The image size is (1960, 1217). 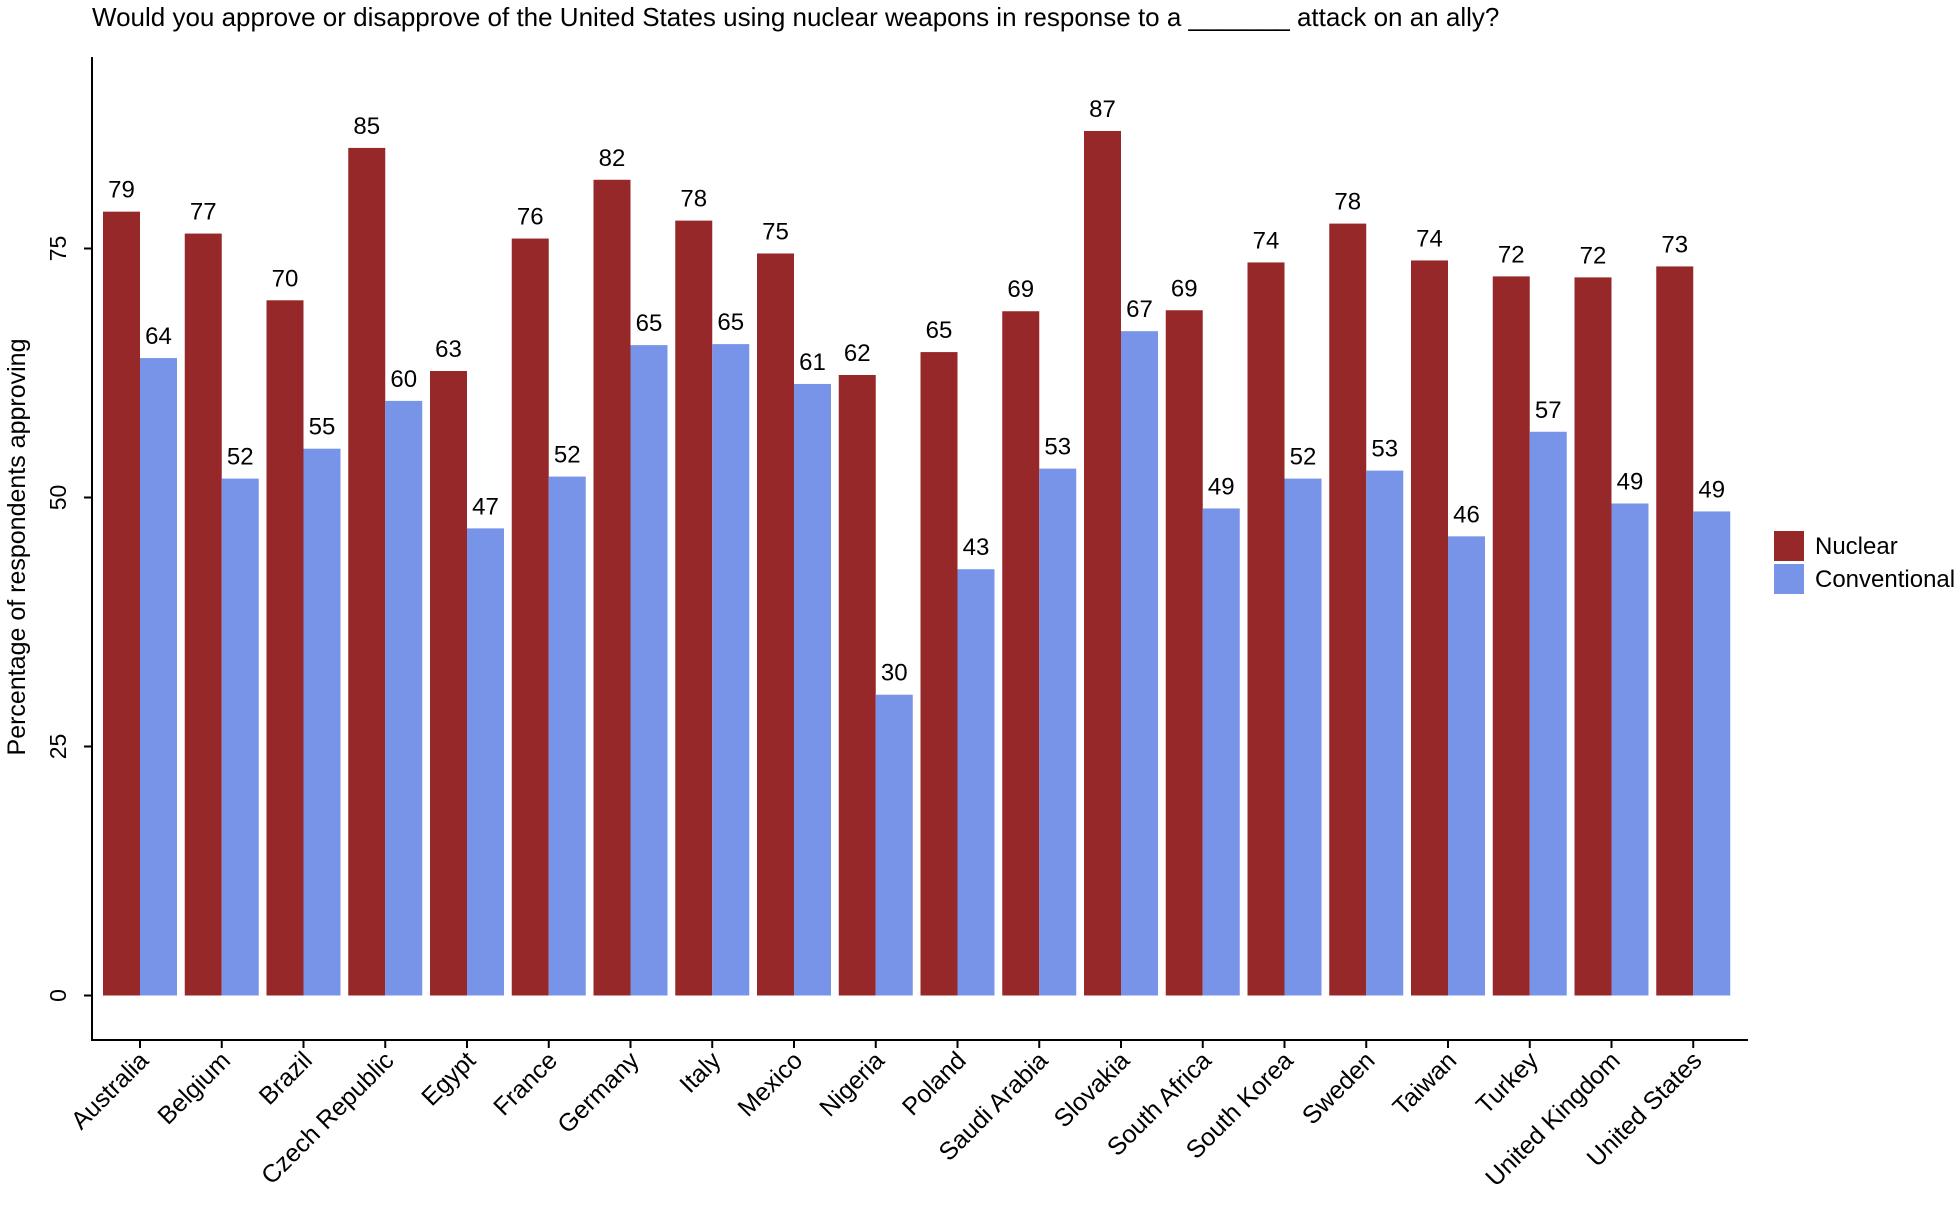 I want to click on x-tick-label: Poland, so click(x=934, y=1083).